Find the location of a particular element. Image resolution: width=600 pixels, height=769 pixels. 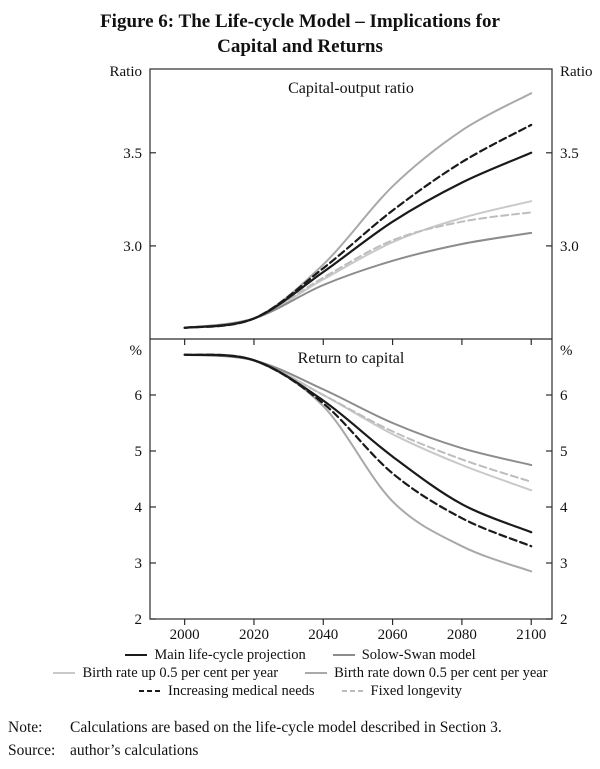

legend-row: Increasing medical needs Fixed longevity is located at coordinates (300, 691).